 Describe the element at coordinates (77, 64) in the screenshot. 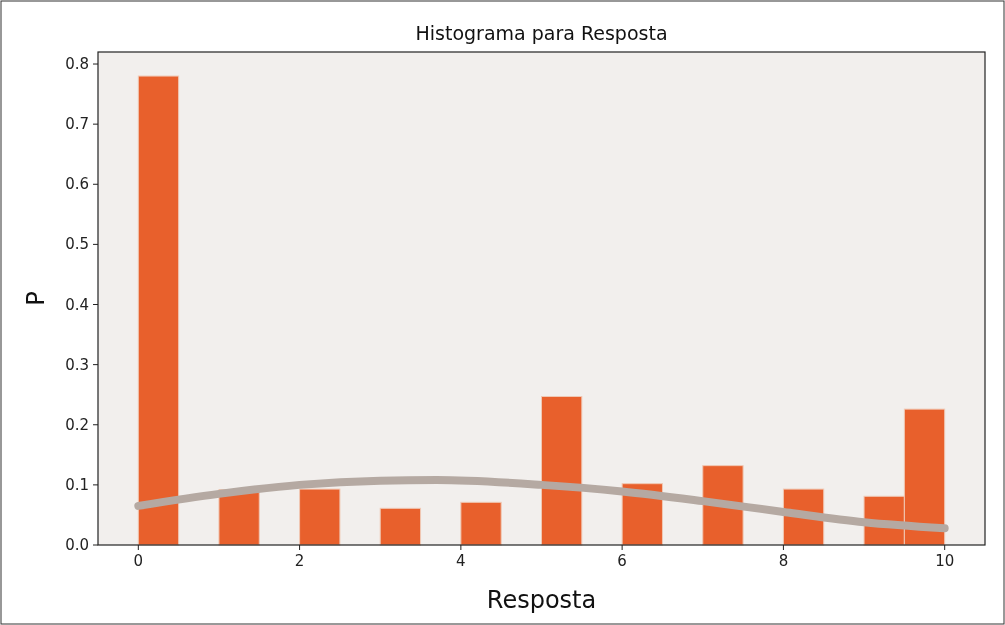

I see `y-tick-label: 0.8` at that location.